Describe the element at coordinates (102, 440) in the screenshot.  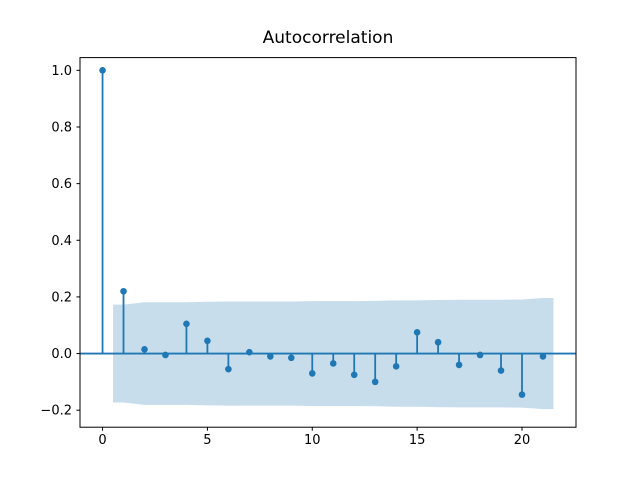
I see `x-tick-label-0: 0` at that location.